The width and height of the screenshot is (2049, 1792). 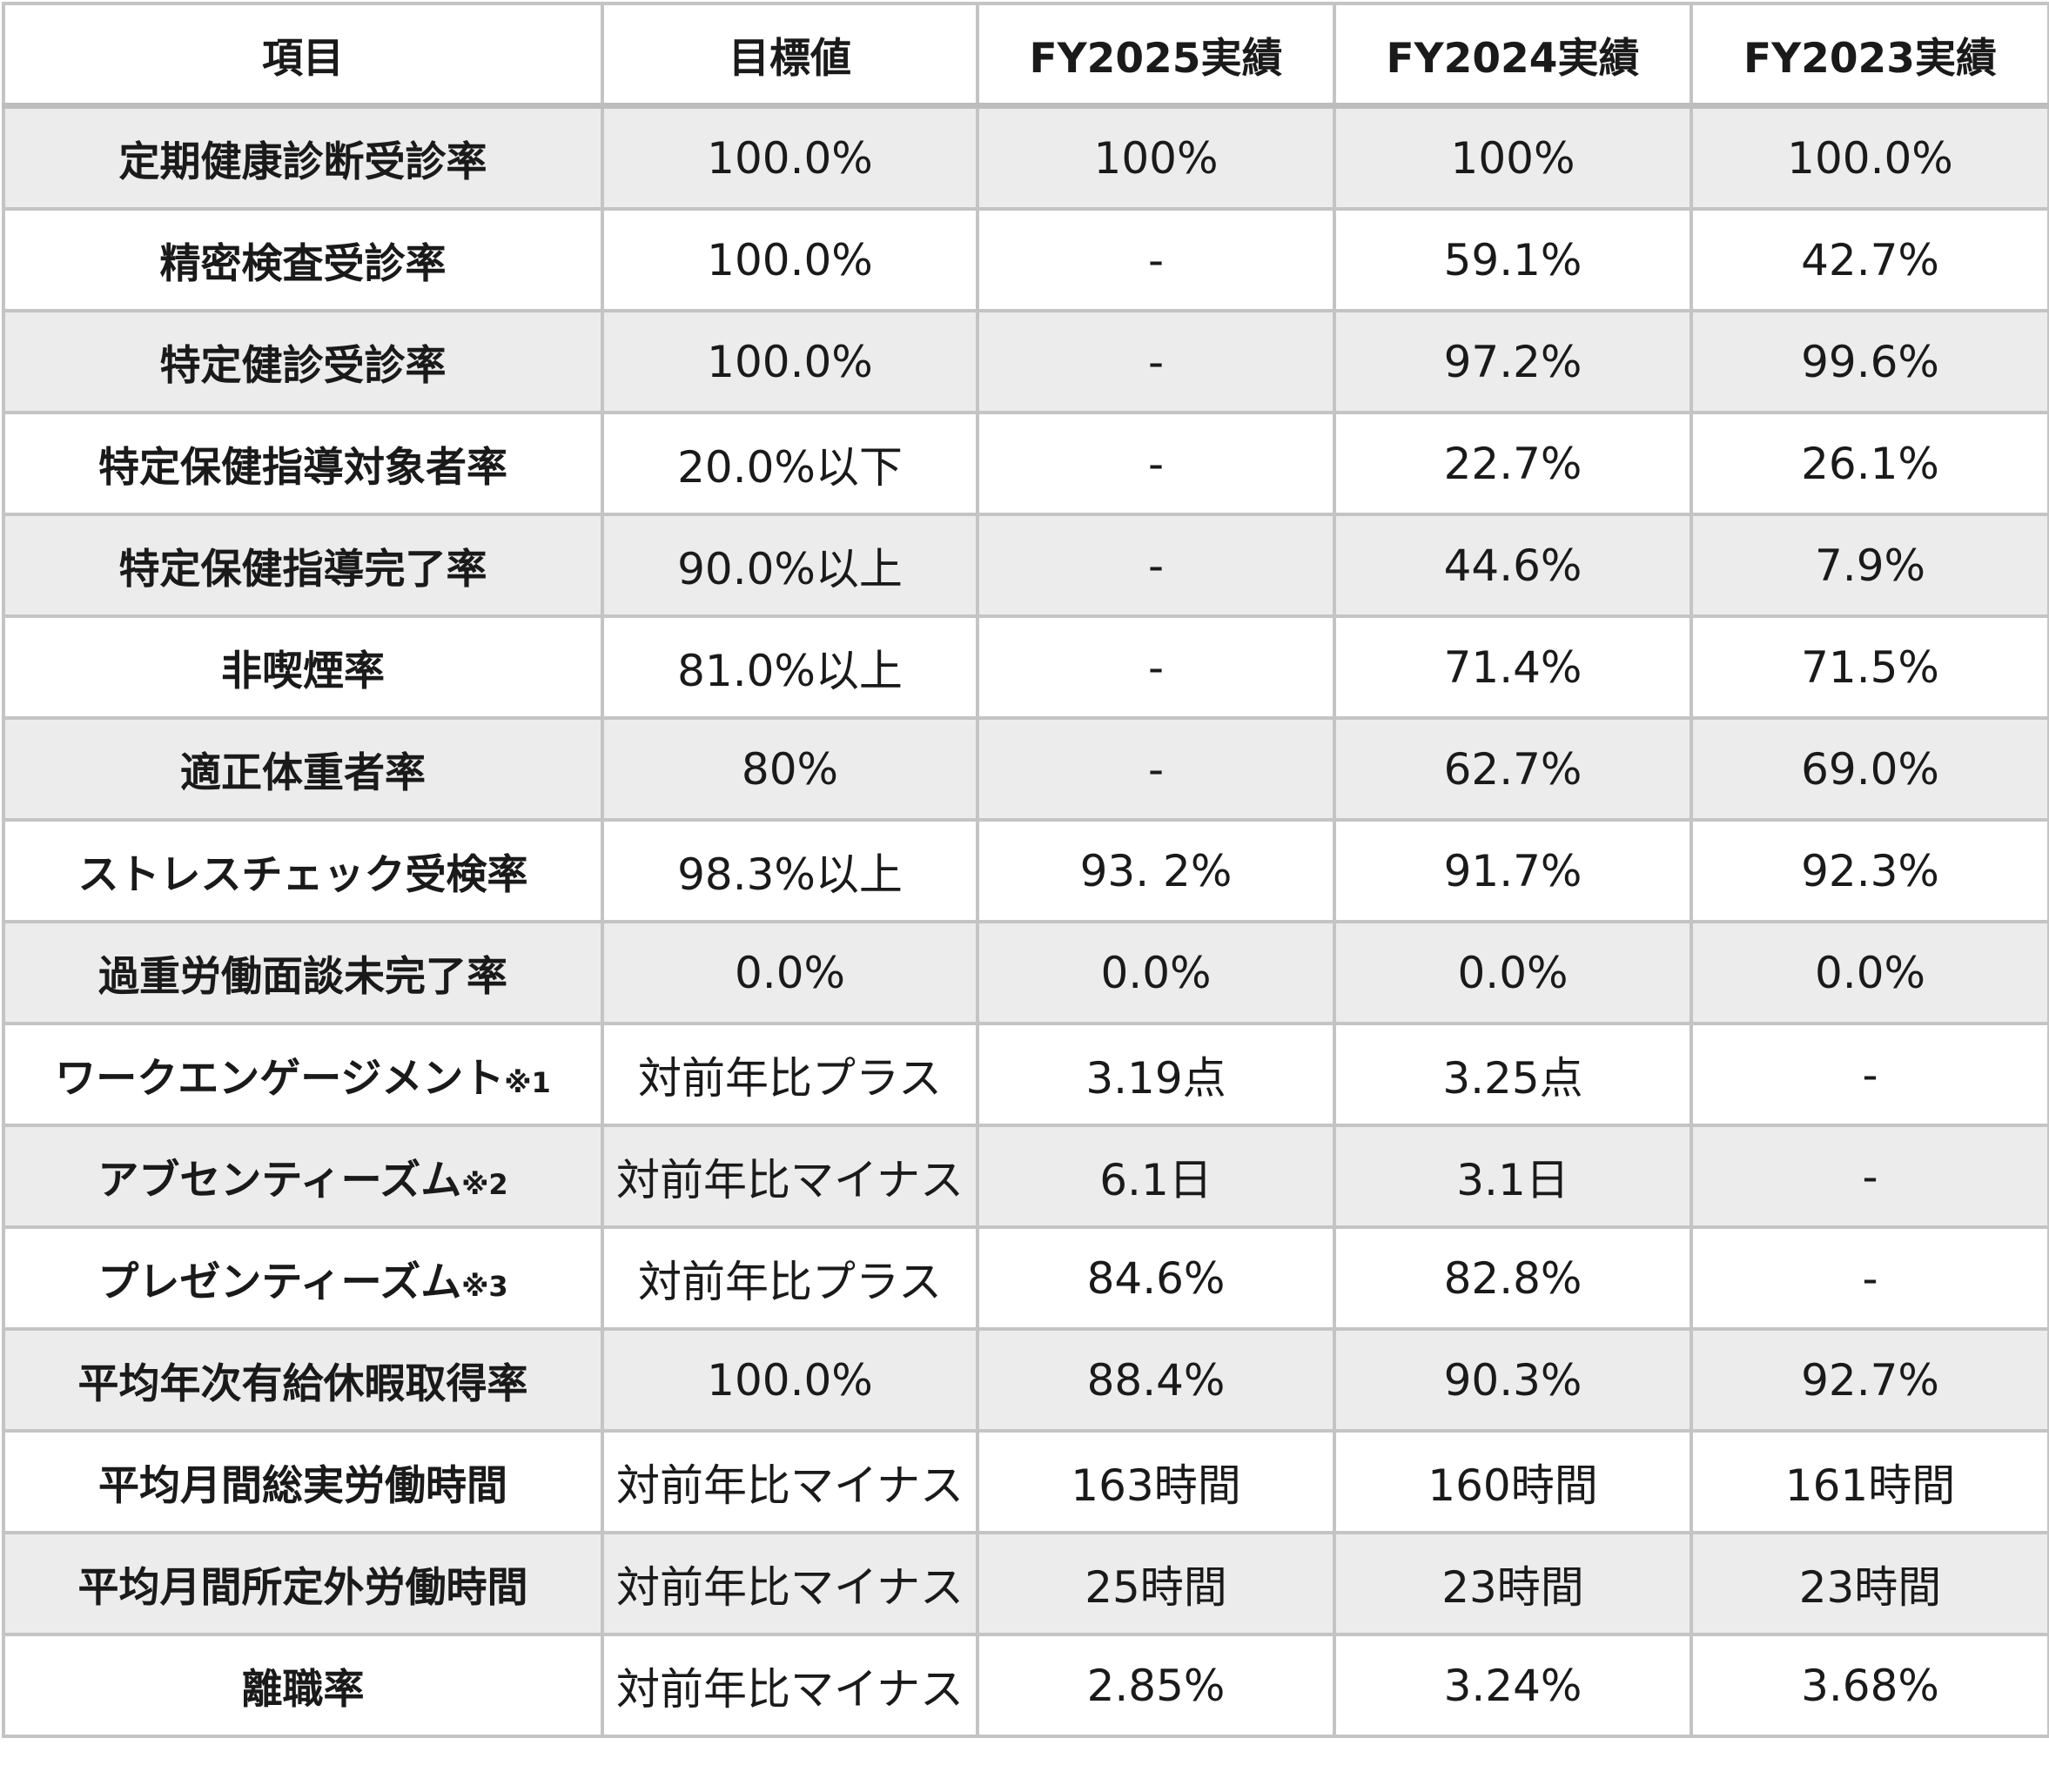 What do you see at coordinates (1513, 158) in the screenshot?
I see `cell-fy2024: 100%` at bounding box center [1513, 158].